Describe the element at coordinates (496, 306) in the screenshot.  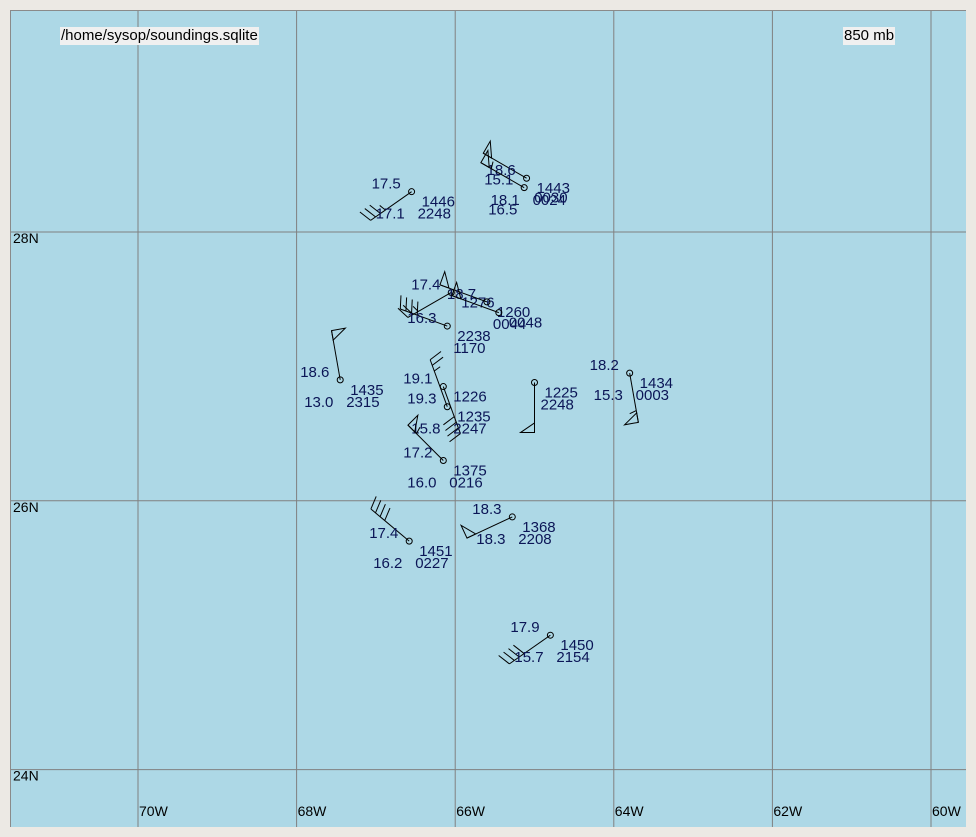
I see `station-plot: 0048` at that location.